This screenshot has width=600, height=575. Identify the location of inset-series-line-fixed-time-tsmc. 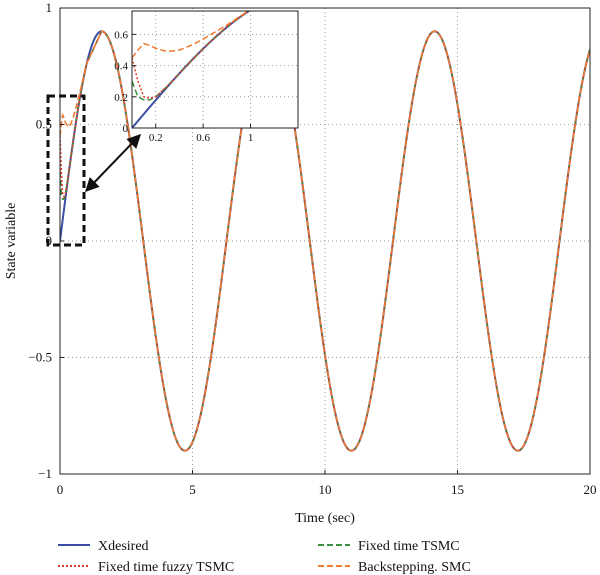
(191, 56).